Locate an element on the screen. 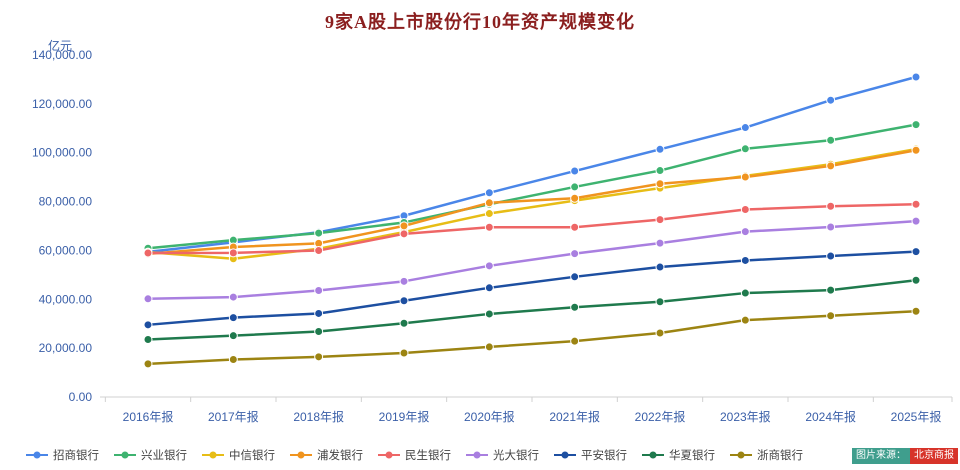 The image size is (960, 470). y-axis-unit-label: 亿元 is located at coordinates (60, 46).